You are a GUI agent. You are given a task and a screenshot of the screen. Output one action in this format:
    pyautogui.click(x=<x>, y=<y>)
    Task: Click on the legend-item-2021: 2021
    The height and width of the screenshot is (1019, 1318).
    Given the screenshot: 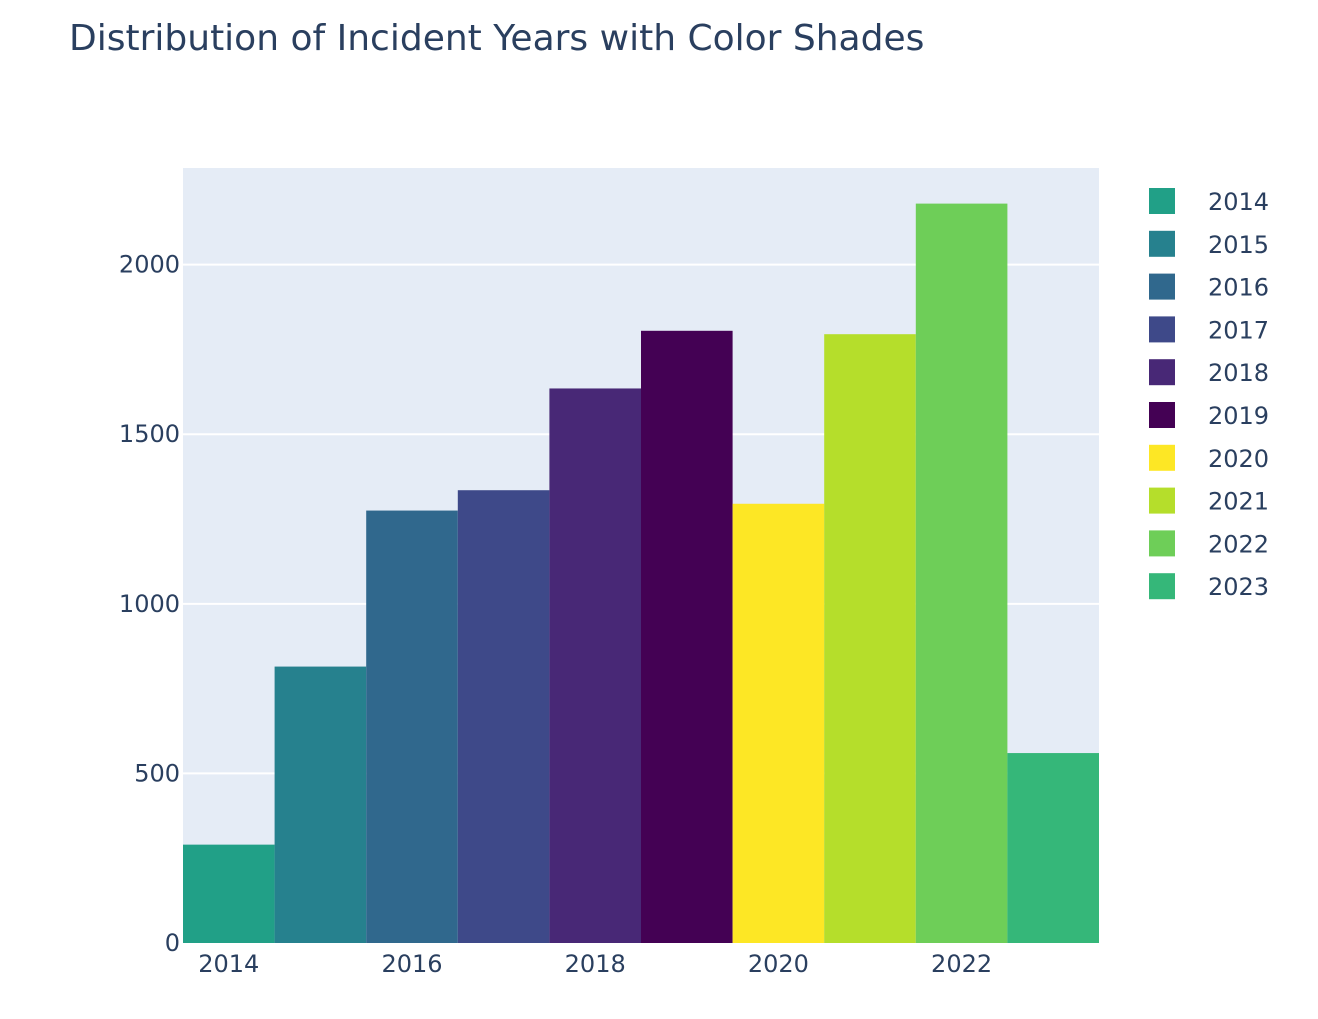 What is the action you would take?
    pyautogui.click(x=1209, y=501)
    